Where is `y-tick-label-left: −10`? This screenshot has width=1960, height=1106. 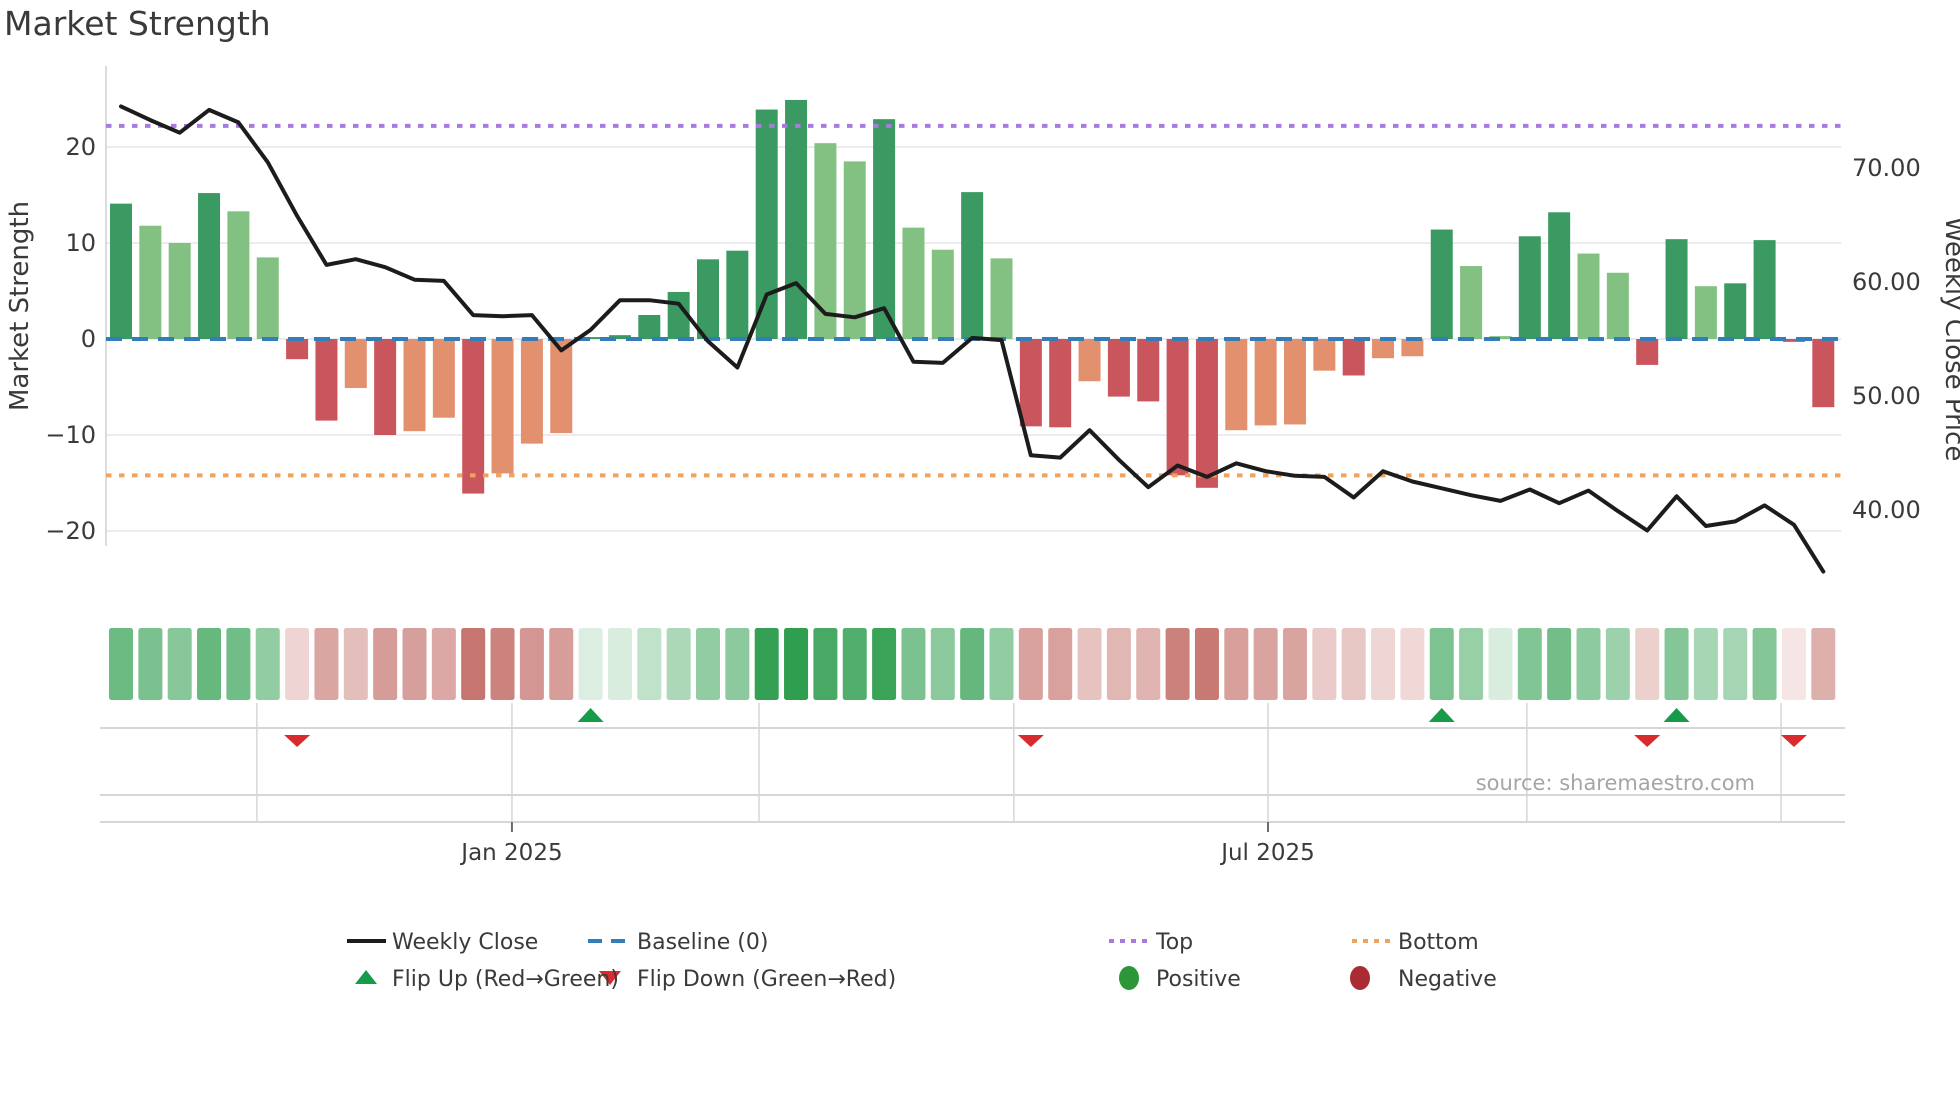 y-tick-label-left: −10 is located at coordinates (70, 435).